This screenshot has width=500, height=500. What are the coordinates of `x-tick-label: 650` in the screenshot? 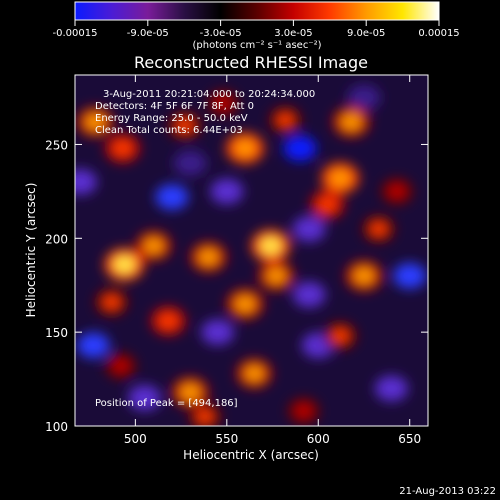 It's located at (409, 439).